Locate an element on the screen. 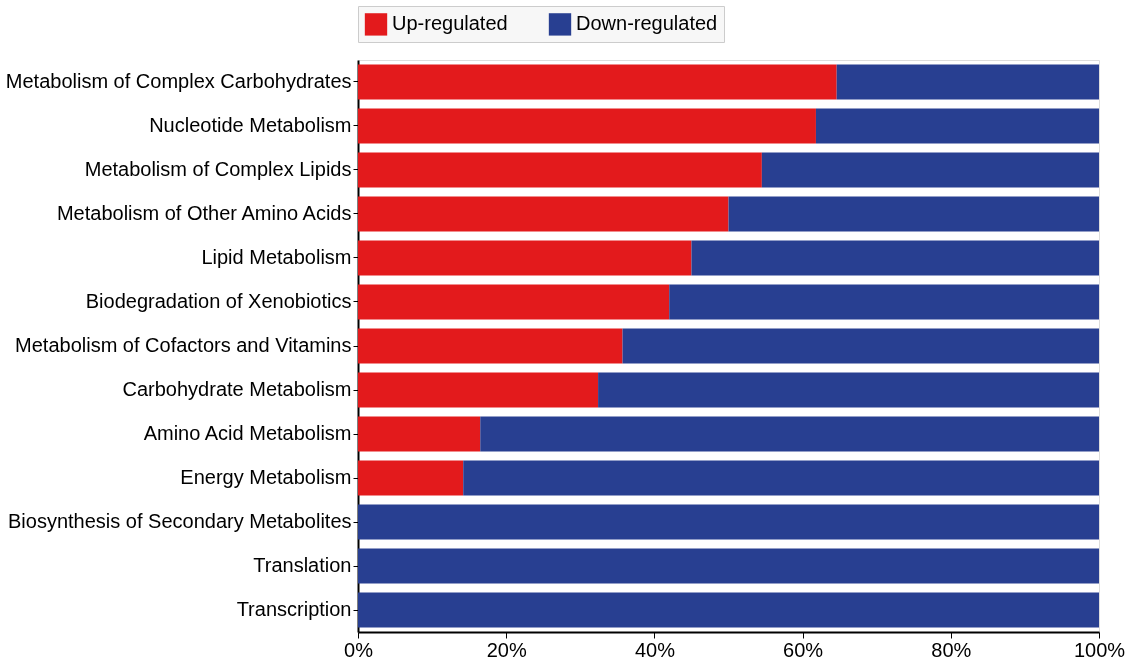 The image size is (1140, 672). y-tick-label: Metabolism of Cofactors and Vitamins is located at coordinates (183, 345).